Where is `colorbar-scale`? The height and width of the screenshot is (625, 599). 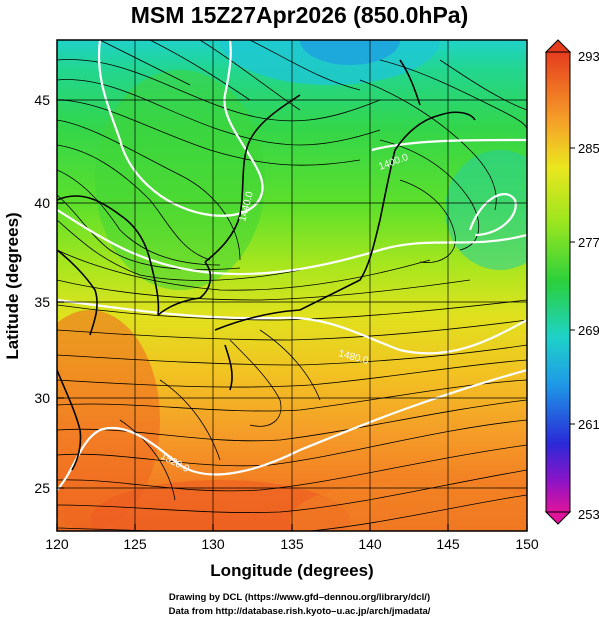
colorbar-scale is located at coordinates (558, 282).